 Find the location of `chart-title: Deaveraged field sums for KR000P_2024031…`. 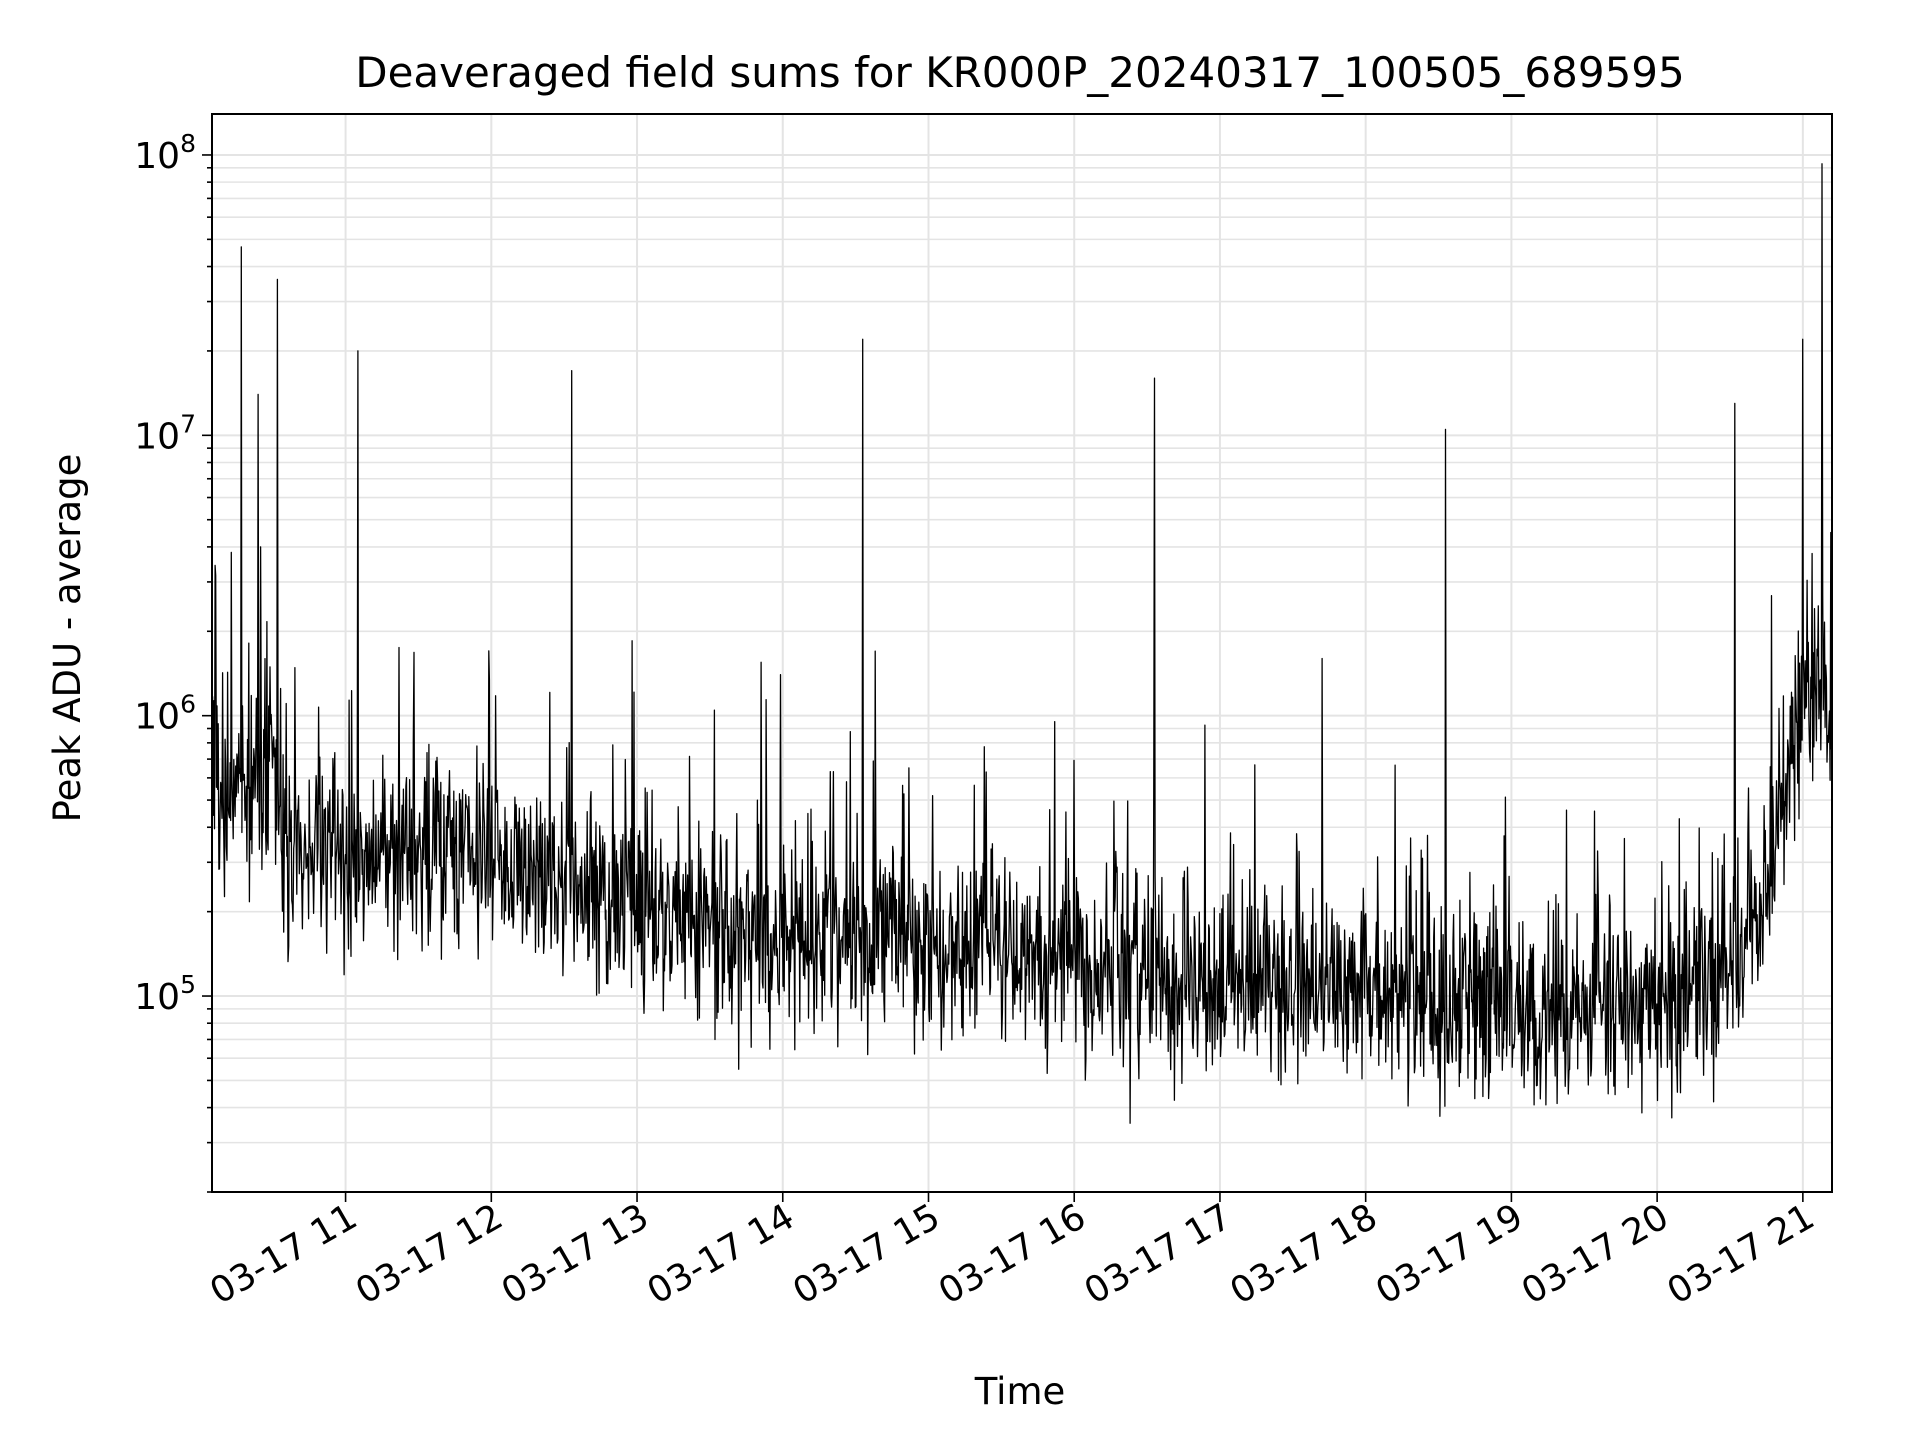

chart-title: Deaveraged field sums for KR000P_2024031… is located at coordinates (1020, 72).